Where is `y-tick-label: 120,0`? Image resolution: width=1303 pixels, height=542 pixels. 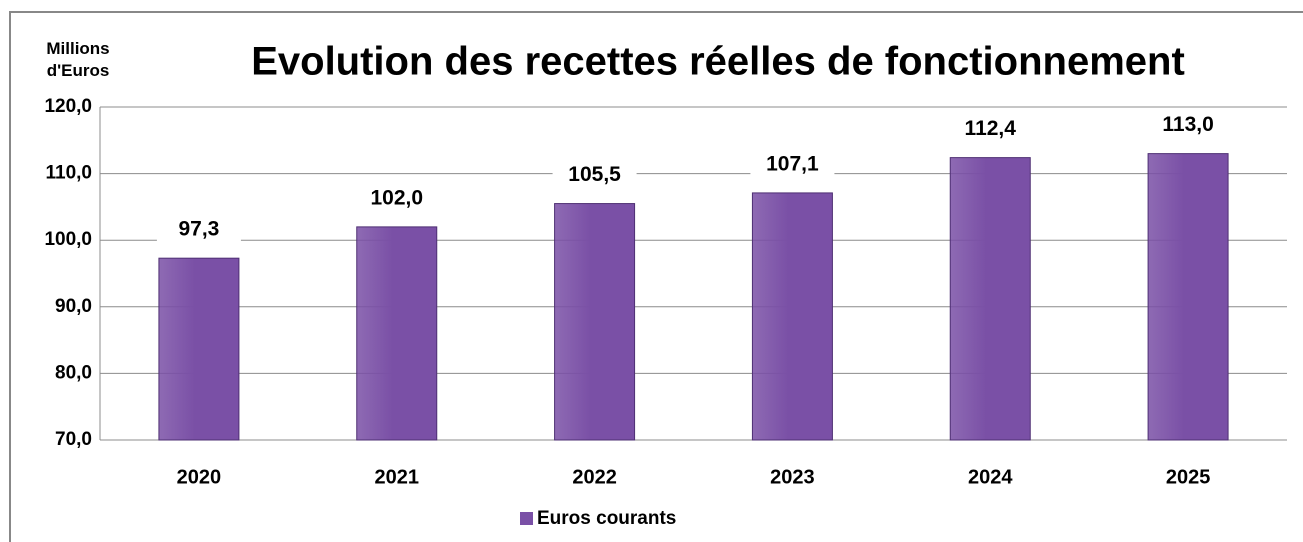 y-tick-label: 120,0 is located at coordinates (68, 106).